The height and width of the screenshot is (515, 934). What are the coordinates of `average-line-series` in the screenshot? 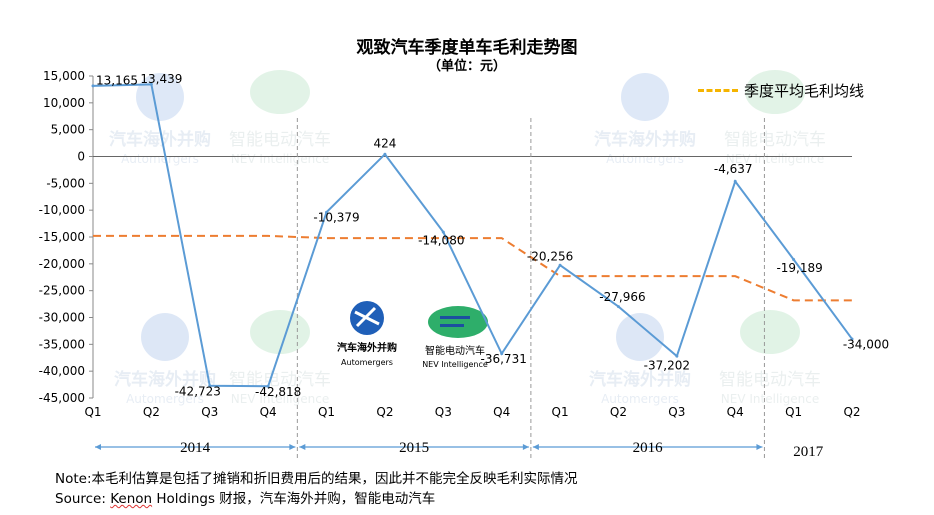 It's located at (472, 268).